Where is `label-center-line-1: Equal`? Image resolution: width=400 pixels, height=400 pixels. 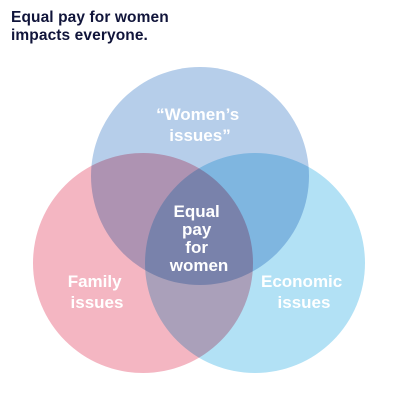 label-center-line-1: Equal is located at coordinates (196, 211).